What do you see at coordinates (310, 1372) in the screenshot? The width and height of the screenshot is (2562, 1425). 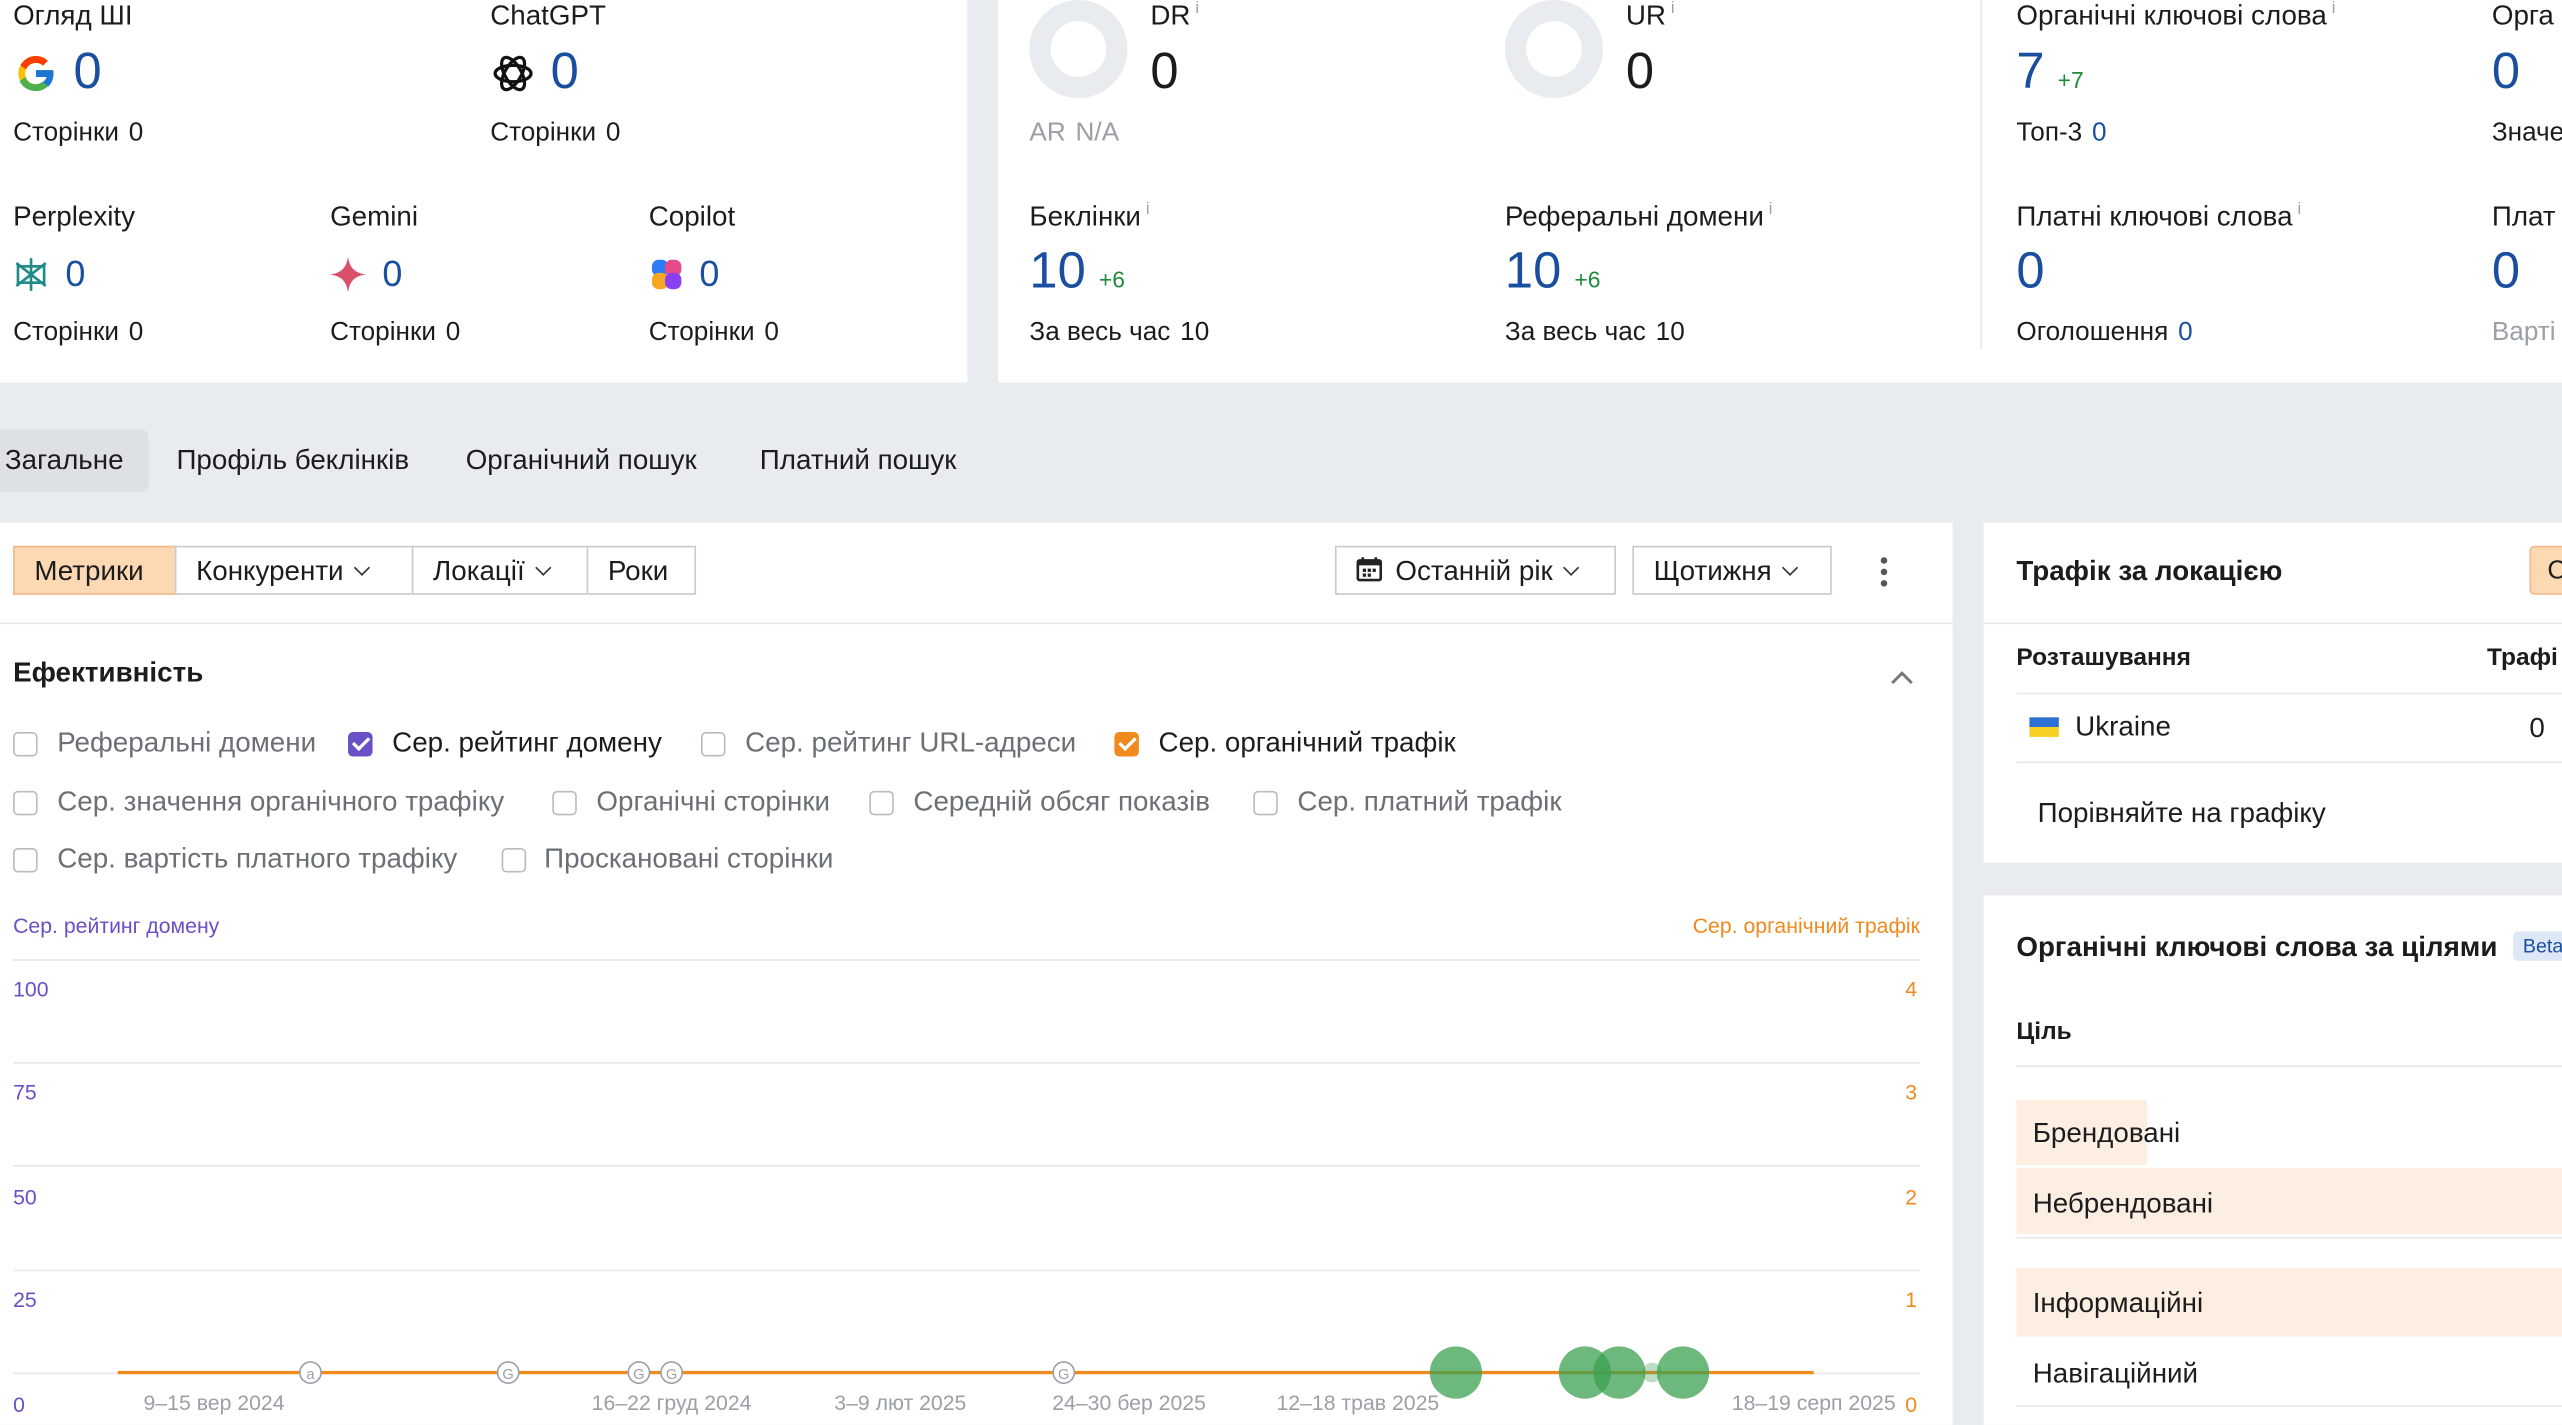 I see `annotation-marker: a` at bounding box center [310, 1372].